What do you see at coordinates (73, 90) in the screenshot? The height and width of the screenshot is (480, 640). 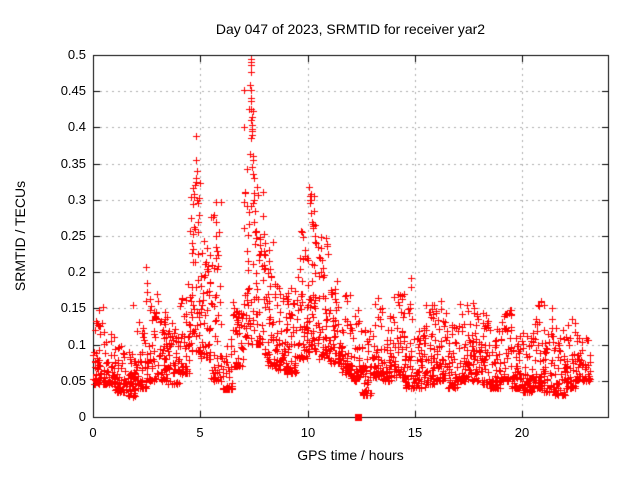 I see `y-tick-label: 0.45` at bounding box center [73, 90].